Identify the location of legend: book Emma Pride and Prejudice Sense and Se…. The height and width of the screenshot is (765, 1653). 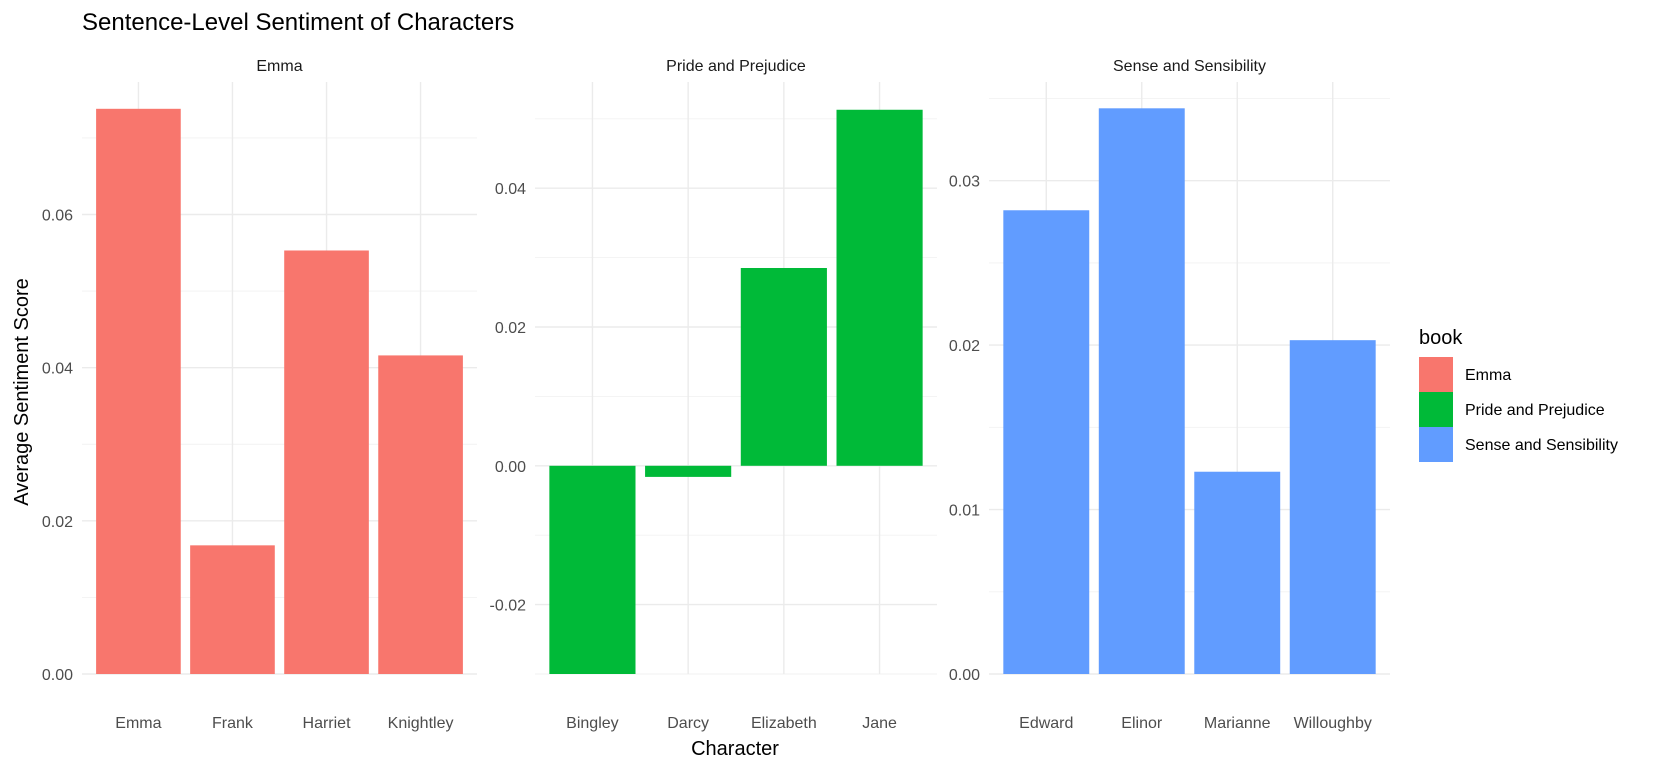
(1518, 394).